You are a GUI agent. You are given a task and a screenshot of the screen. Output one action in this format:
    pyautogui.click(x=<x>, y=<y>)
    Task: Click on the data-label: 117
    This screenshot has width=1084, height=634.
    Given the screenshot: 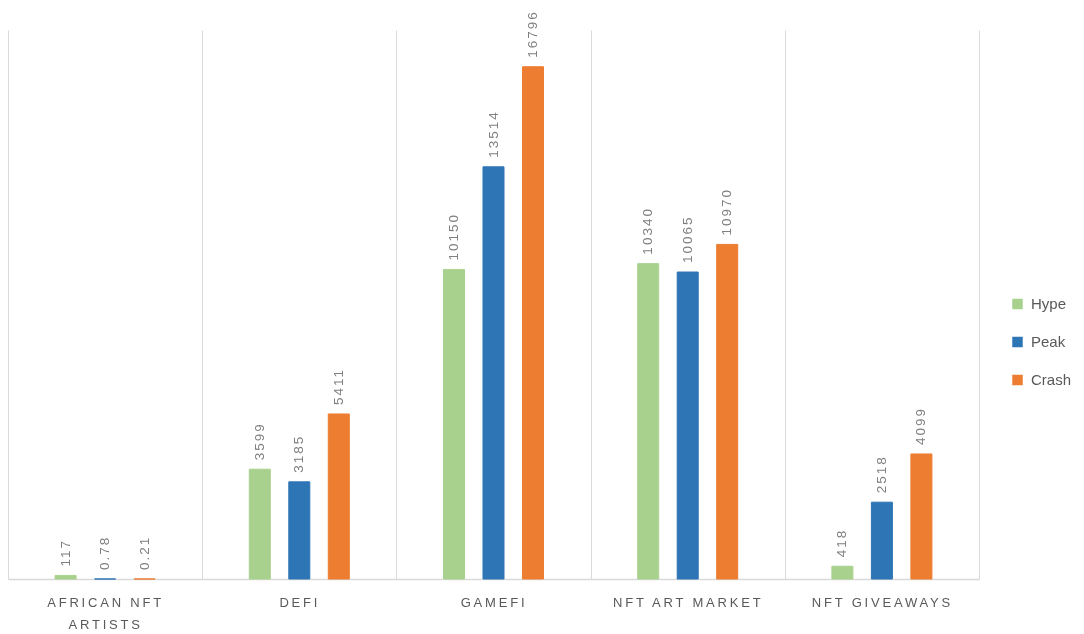 What is the action you would take?
    pyautogui.click(x=65, y=552)
    